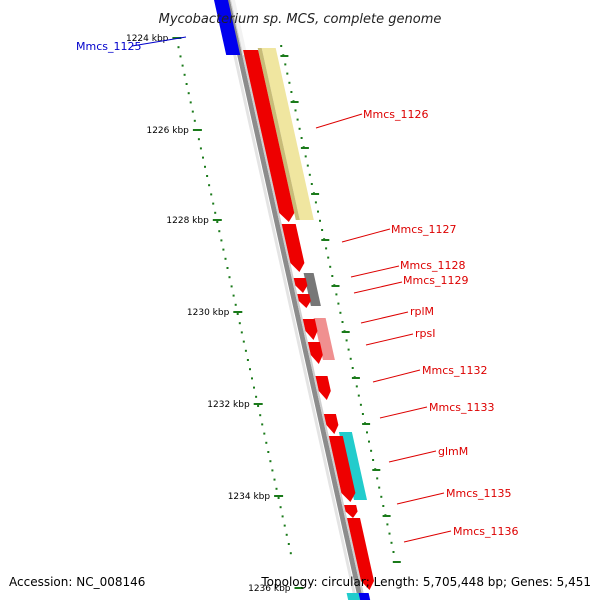  What do you see at coordinates (461, 407) in the screenshot?
I see `gene-label: Mmcs_1133` at bounding box center [461, 407].